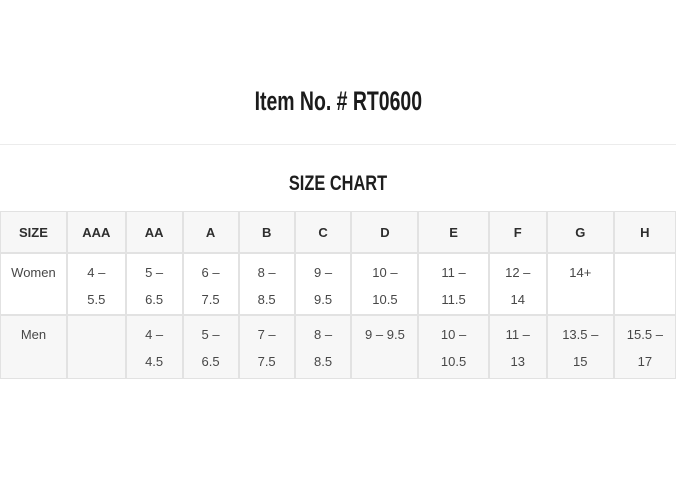 This screenshot has height=500, width=676. Describe the element at coordinates (517, 347) in the screenshot. I see `cell-men-f: 11 – 13` at that location.